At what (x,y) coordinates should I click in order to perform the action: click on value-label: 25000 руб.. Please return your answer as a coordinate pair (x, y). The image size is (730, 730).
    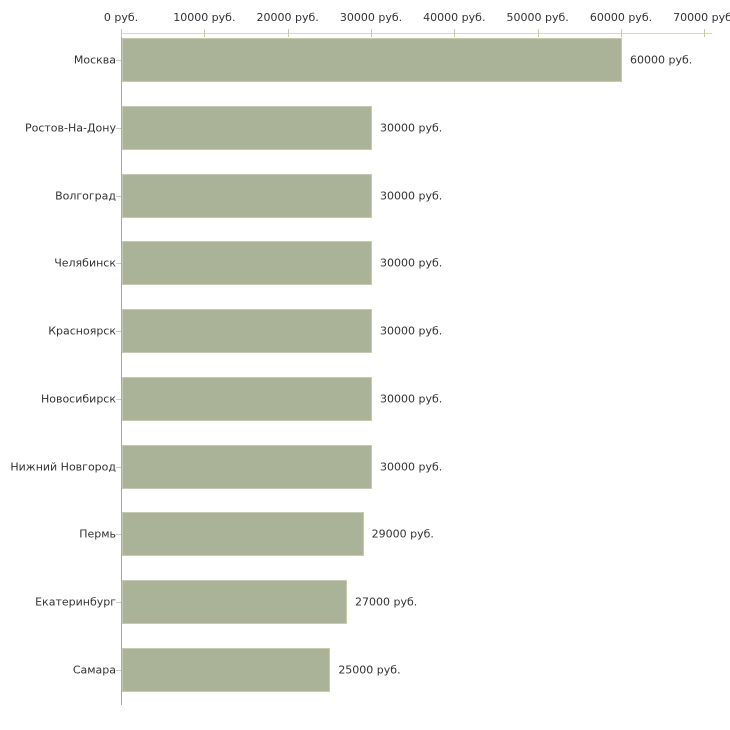
    Looking at the image, I should click on (369, 670).